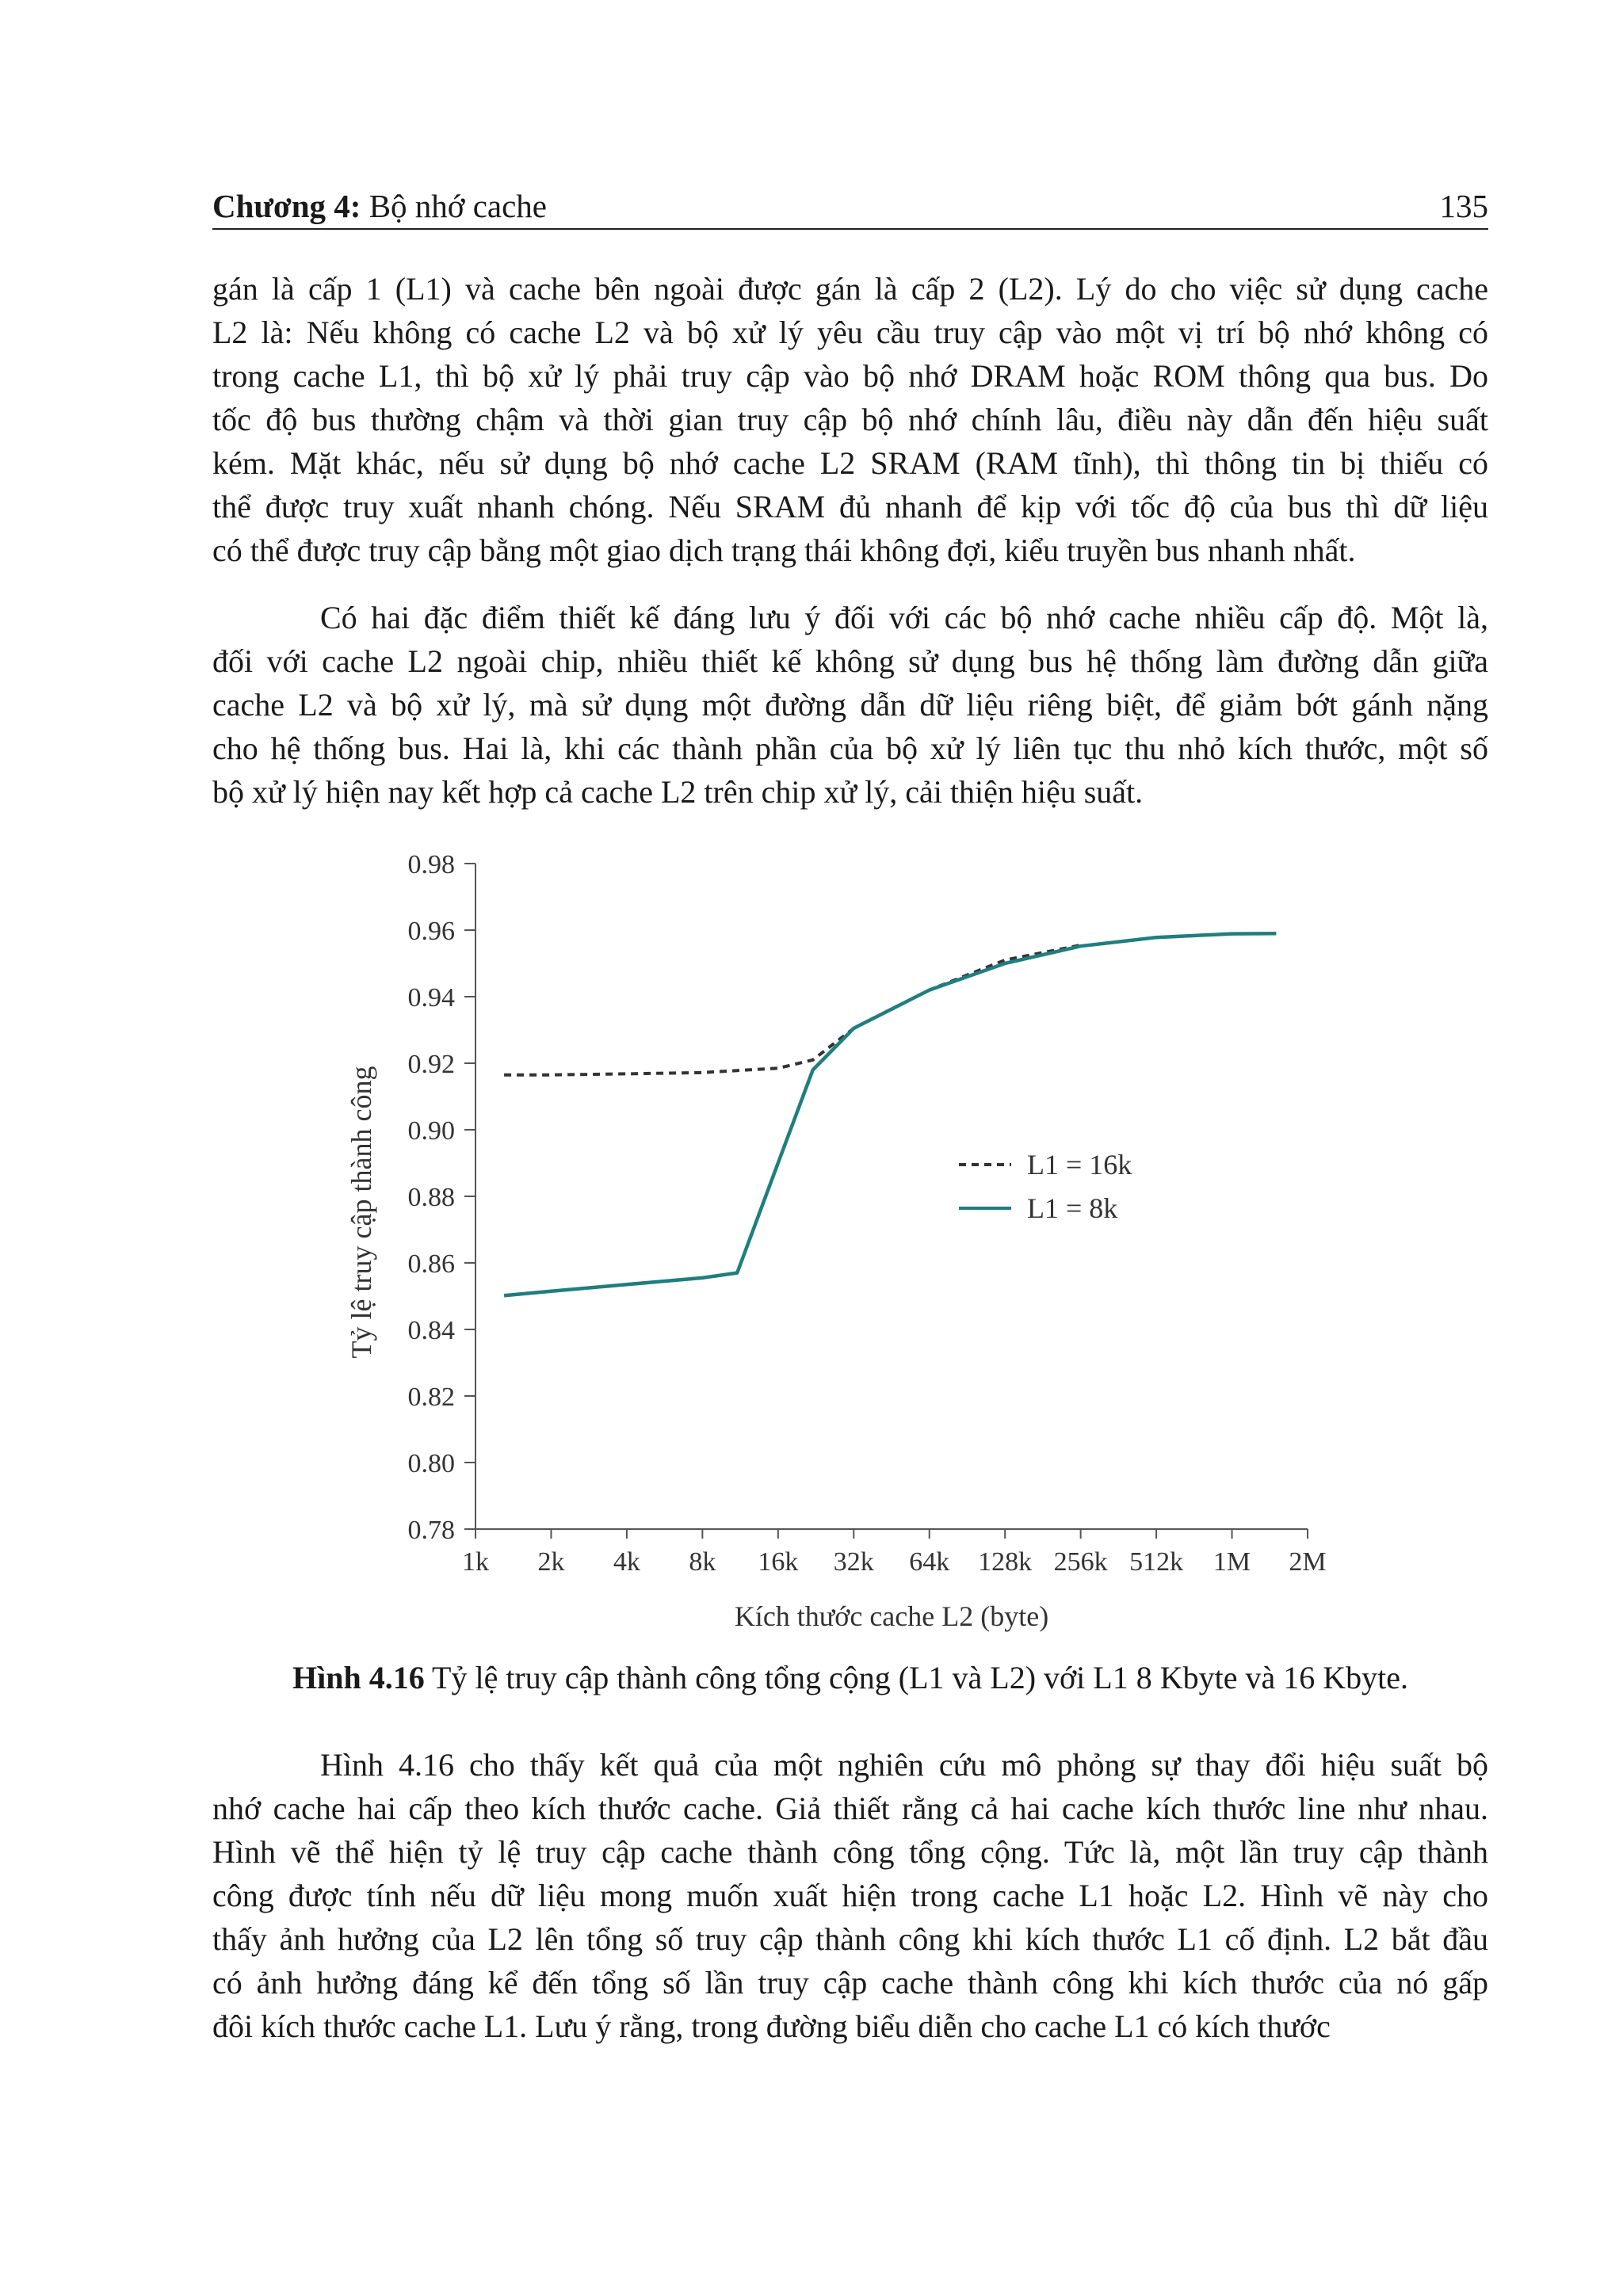 This screenshot has height=2296, width=1623. I want to click on series-line-l1-16k, so click(793, 1010).